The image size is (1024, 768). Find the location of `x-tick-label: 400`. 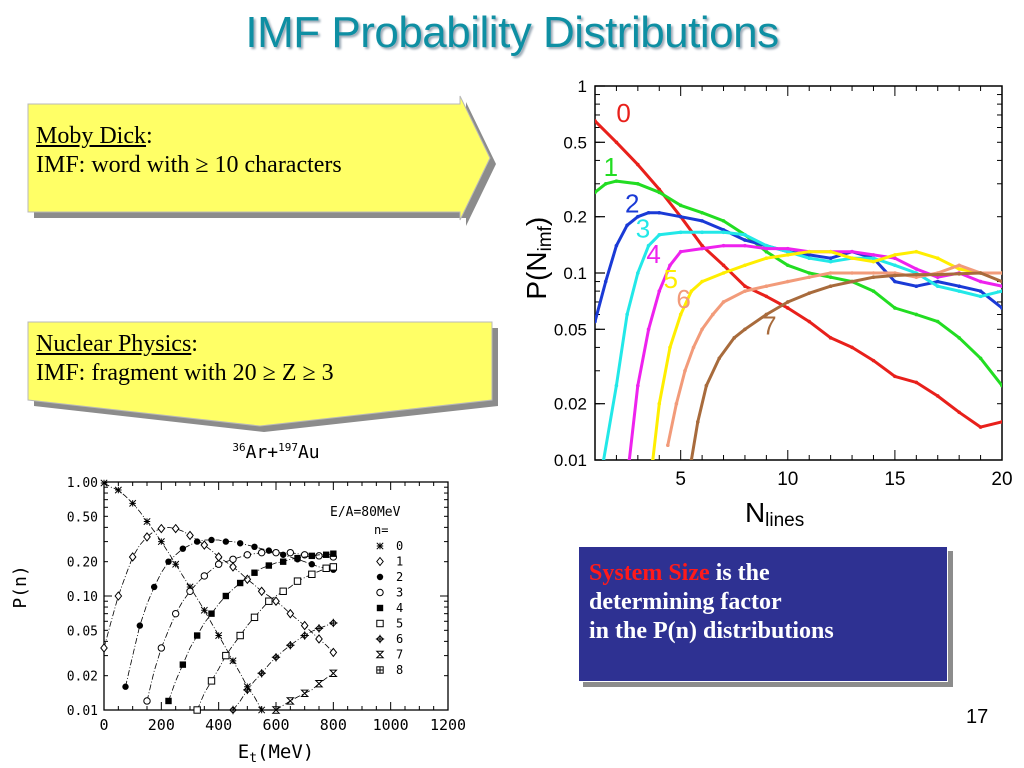

x-tick-label: 400 is located at coordinates (218, 725).